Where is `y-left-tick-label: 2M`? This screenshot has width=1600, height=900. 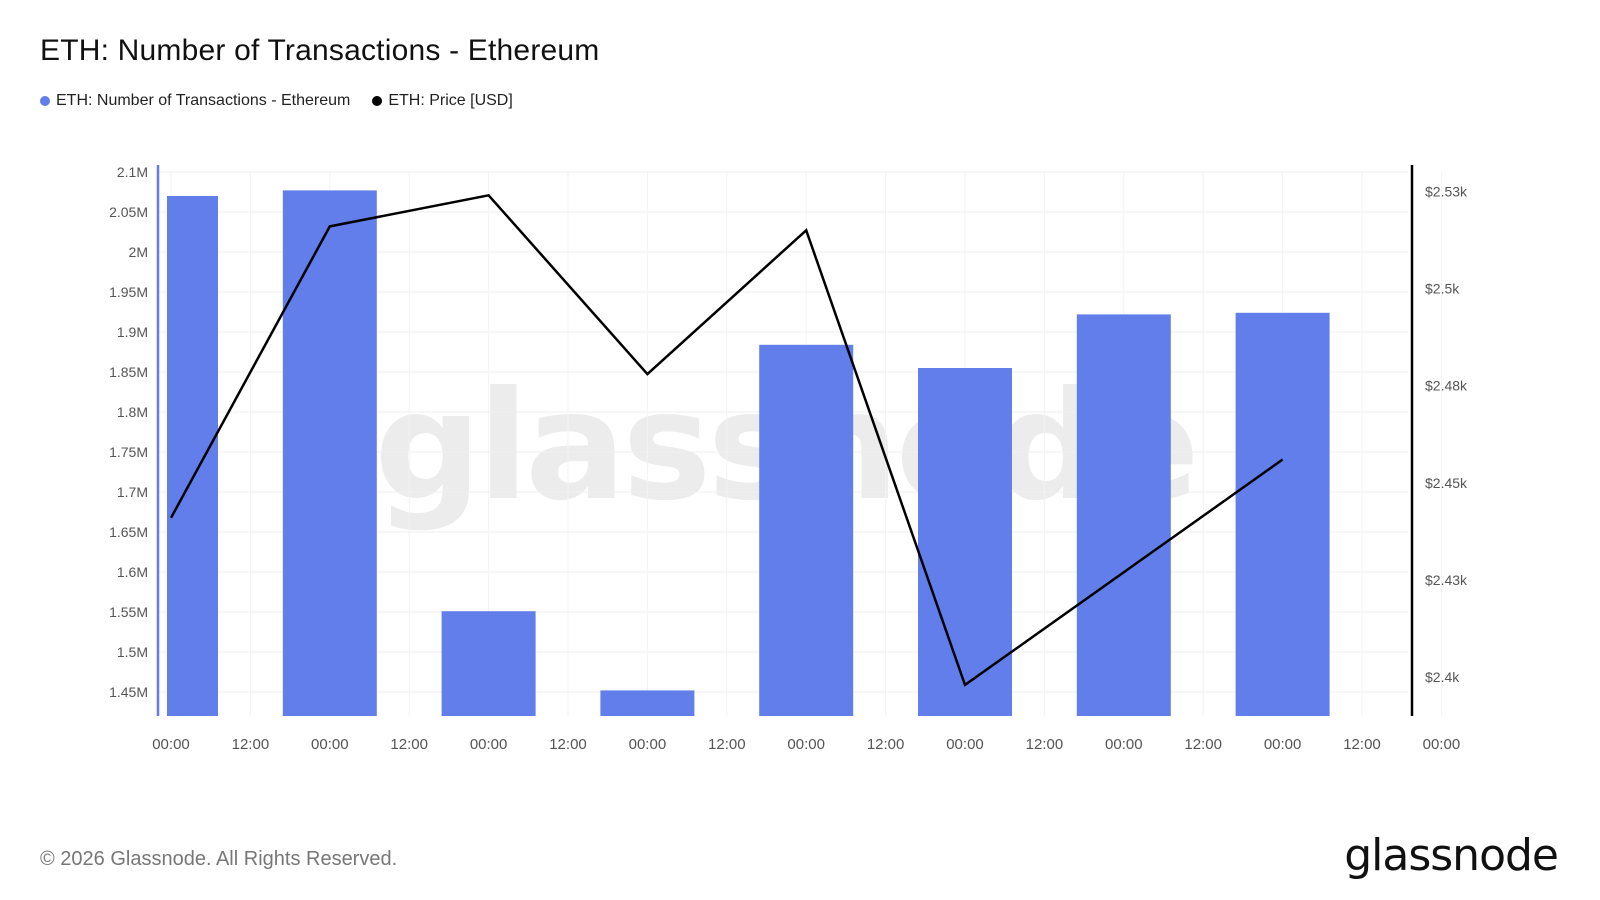
y-left-tick-label: 2M is located at coordinates (138, 252).